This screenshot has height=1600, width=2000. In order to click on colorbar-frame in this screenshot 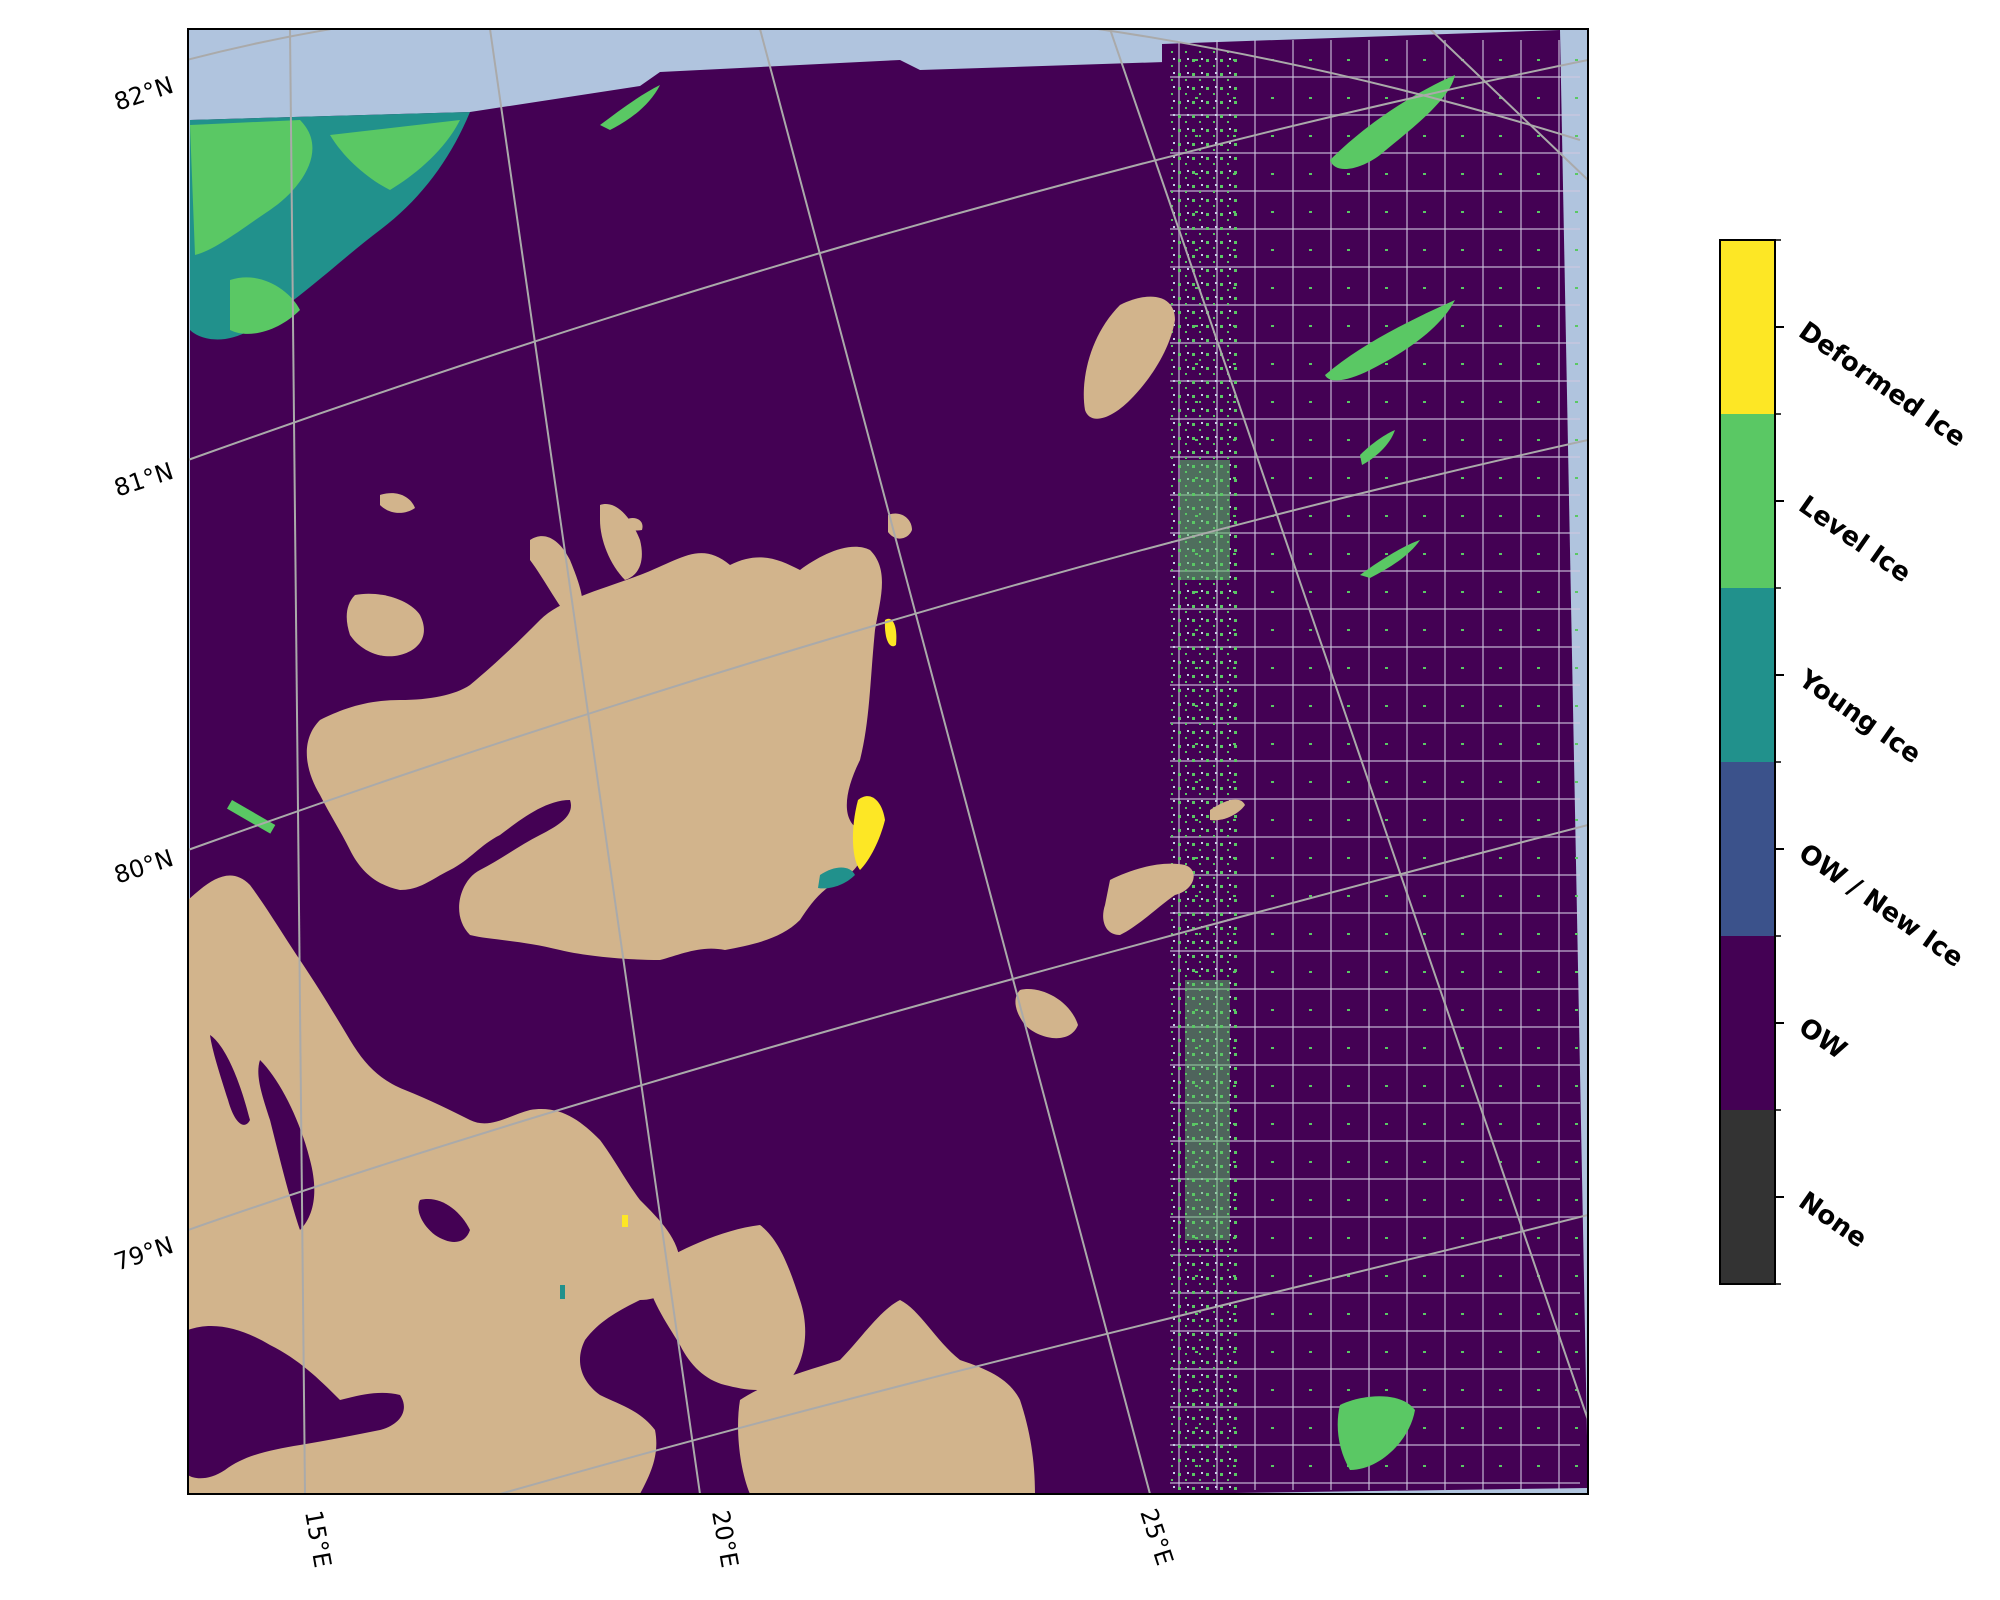, I will do `click(1747, 762)`.